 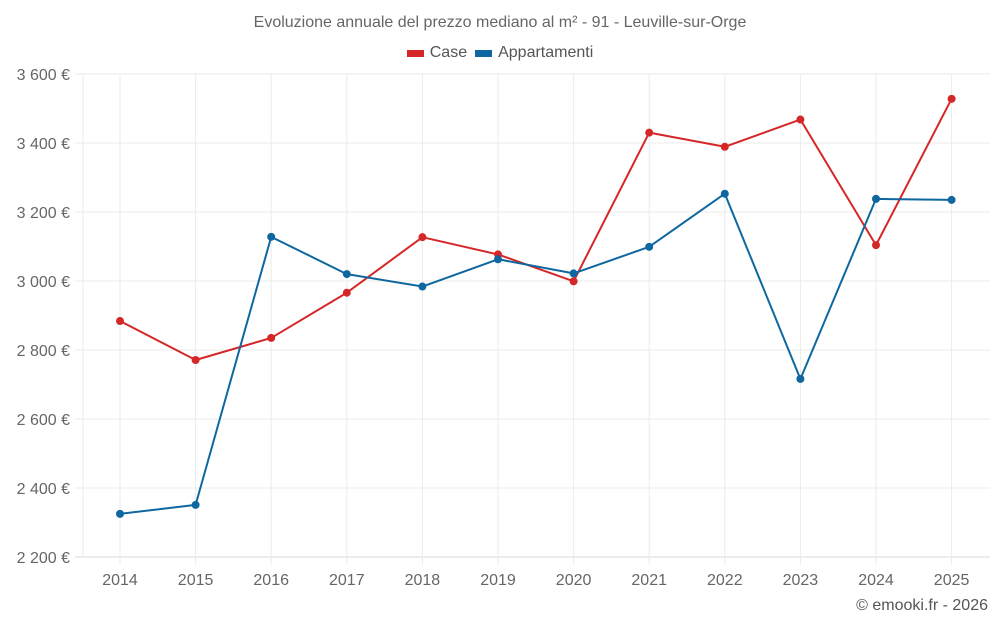 What do you see at coordinates (415, 53) in the screenshot?
I see `legend-swatch-case` at bounding box center [415, 53].